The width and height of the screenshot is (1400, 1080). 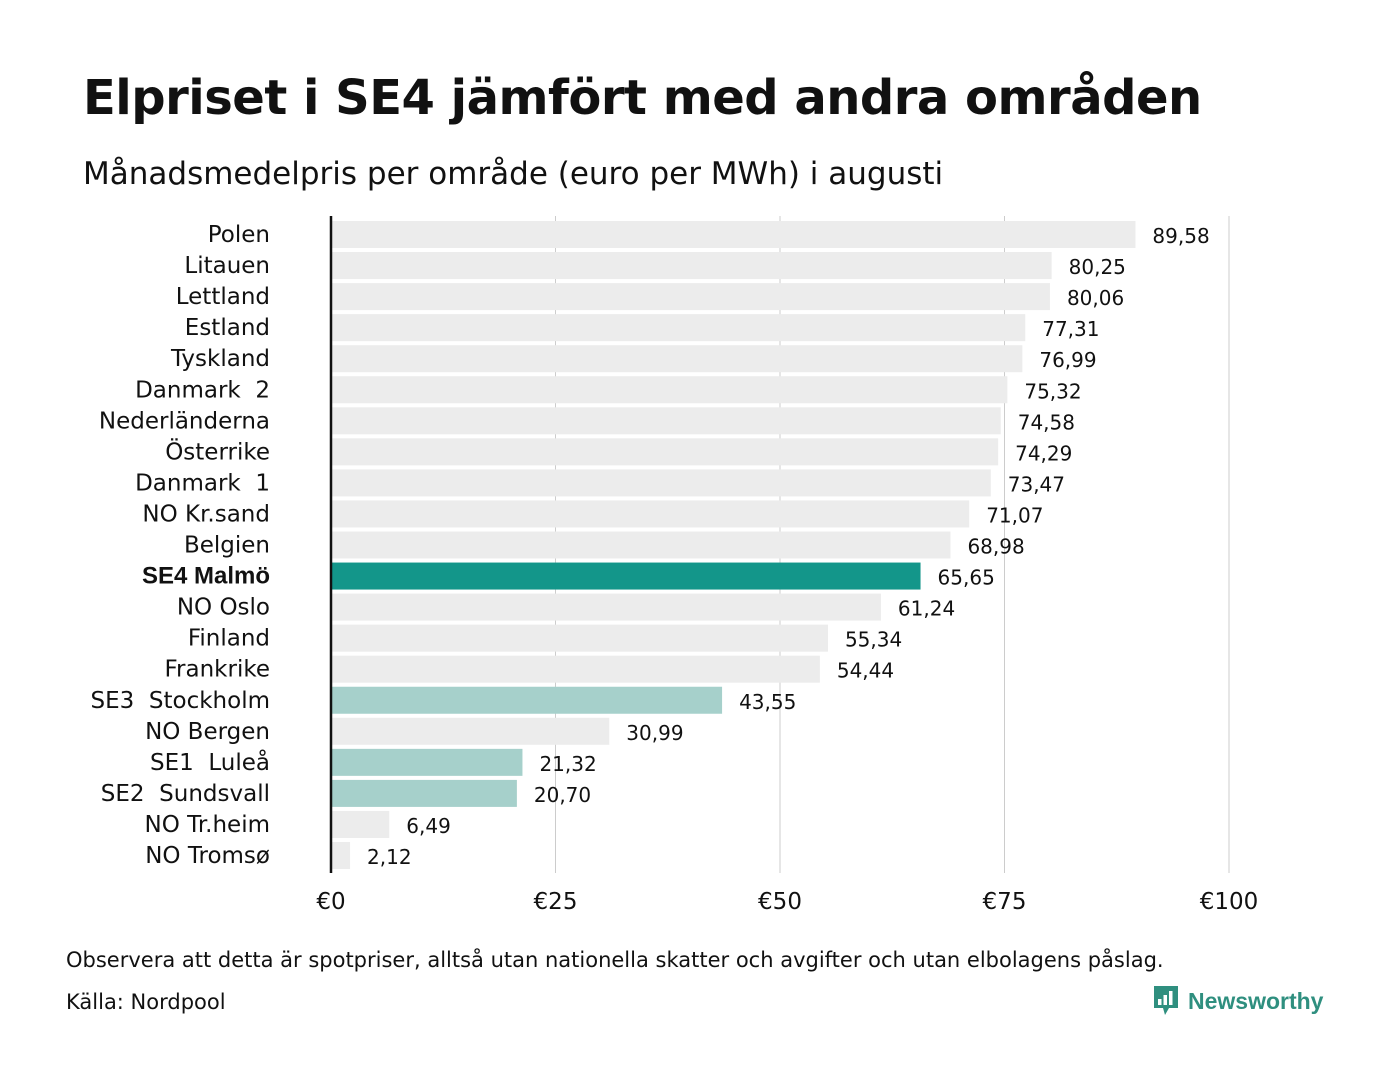 What do you see at coordinates (229, 639) in the screenshot?
I see `category-label: Finland` at bounding box center [229, 639].